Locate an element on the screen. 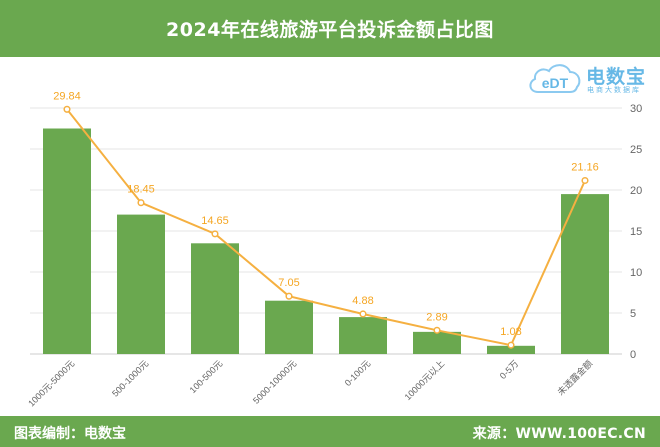 The image size is (660, 447). x-tick-label-6: 10000元以上 is located at coordinates (425, 380).